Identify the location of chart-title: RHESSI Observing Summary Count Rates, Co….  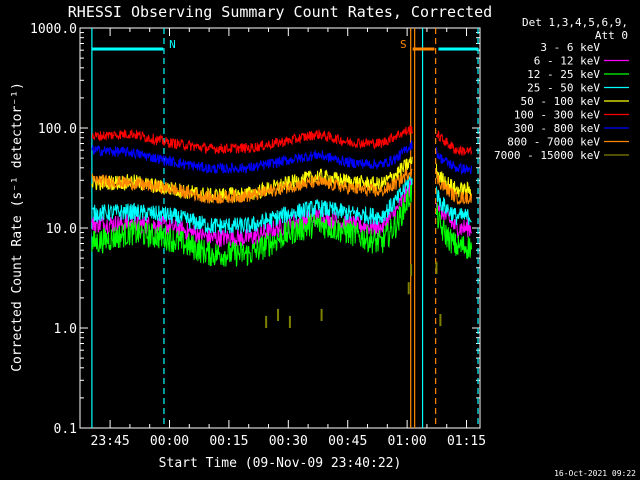
(280, 12).